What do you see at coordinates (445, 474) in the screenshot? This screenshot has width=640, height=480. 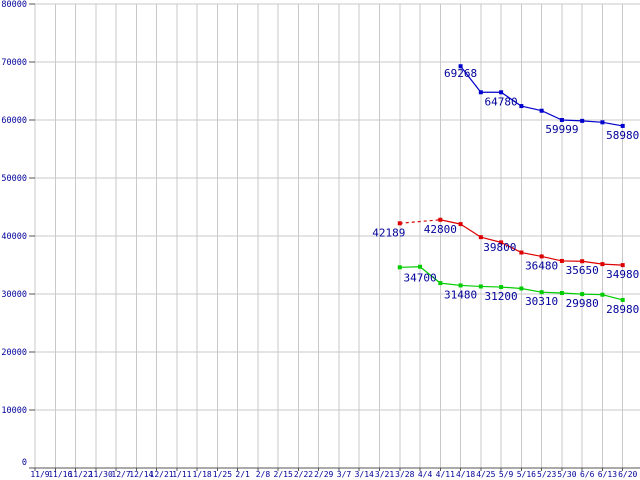 I see `x-tick-label: 4/11` at bounding box center [445, 474].